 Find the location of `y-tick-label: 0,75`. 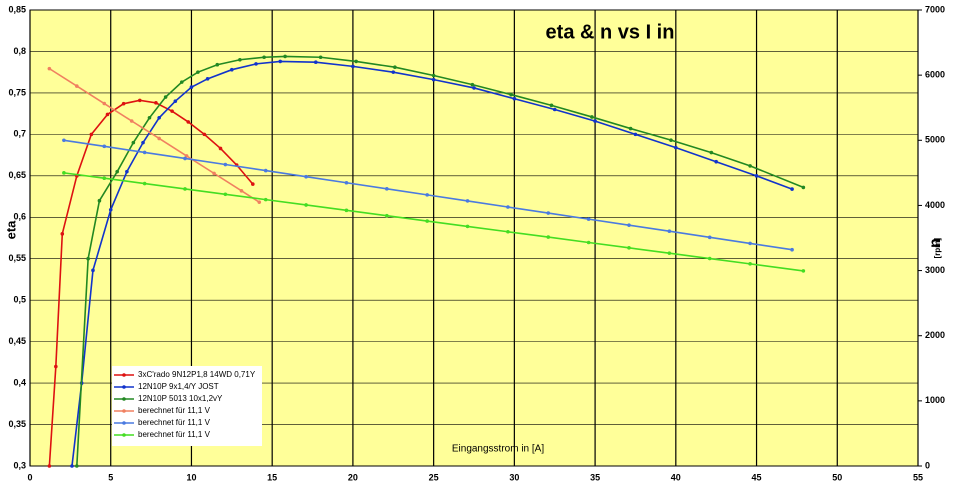

y-tick-label: 0,75 is located at coordinates (17, 92).